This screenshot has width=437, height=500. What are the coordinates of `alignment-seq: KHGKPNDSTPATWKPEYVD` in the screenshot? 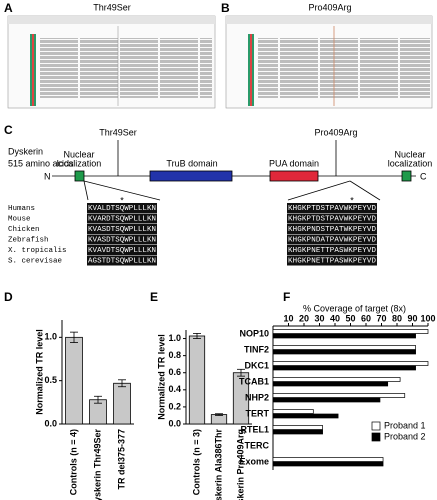 It's located at (332, 230).